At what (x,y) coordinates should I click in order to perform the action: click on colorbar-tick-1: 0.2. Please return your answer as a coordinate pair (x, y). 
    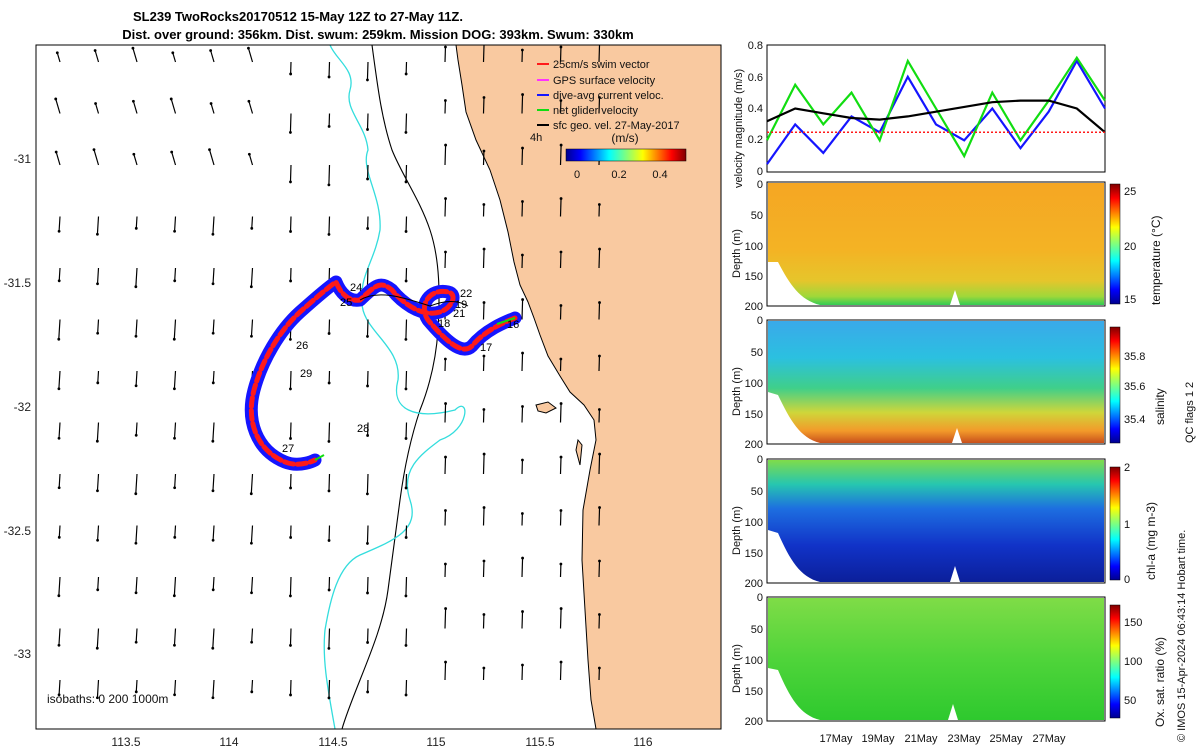
    Looking at the image, I should click on (618, 175).